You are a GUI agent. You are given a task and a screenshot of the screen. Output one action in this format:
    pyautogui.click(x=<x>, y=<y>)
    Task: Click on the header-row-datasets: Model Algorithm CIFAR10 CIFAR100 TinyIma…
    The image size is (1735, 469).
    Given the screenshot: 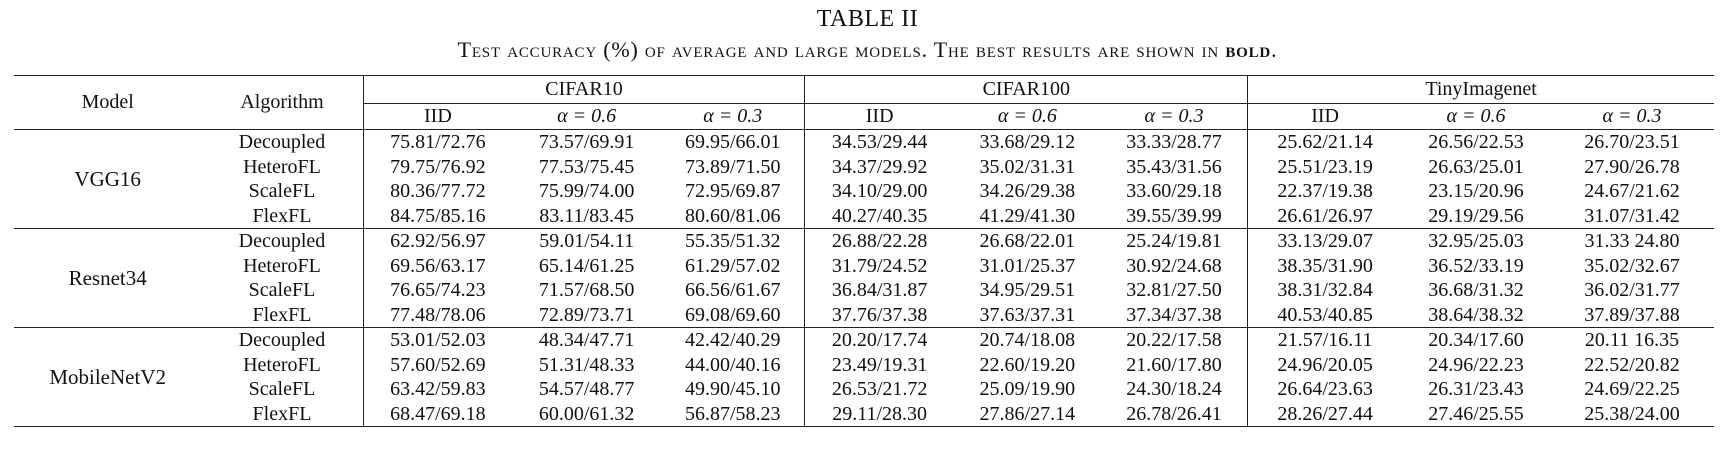 What is the action you would take?
    pyautogui.click(x=864, y=102)
    